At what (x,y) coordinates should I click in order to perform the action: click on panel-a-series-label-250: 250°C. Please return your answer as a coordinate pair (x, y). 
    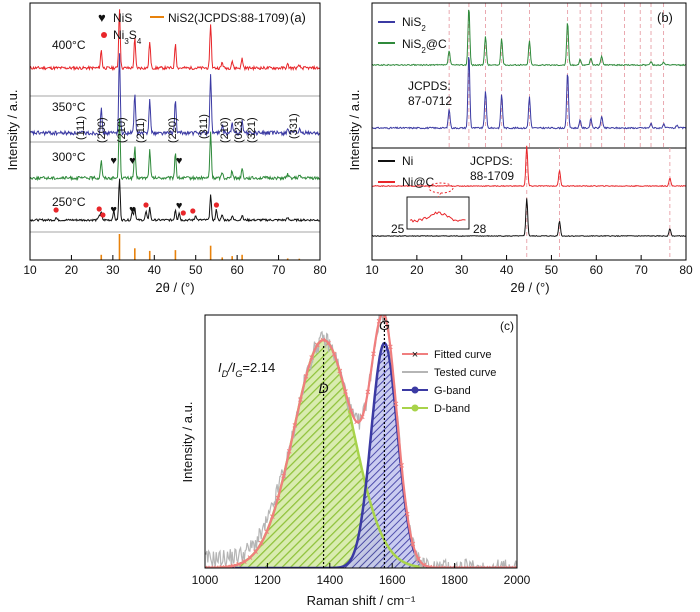
    Looking at the image, I should click on (69, 202).